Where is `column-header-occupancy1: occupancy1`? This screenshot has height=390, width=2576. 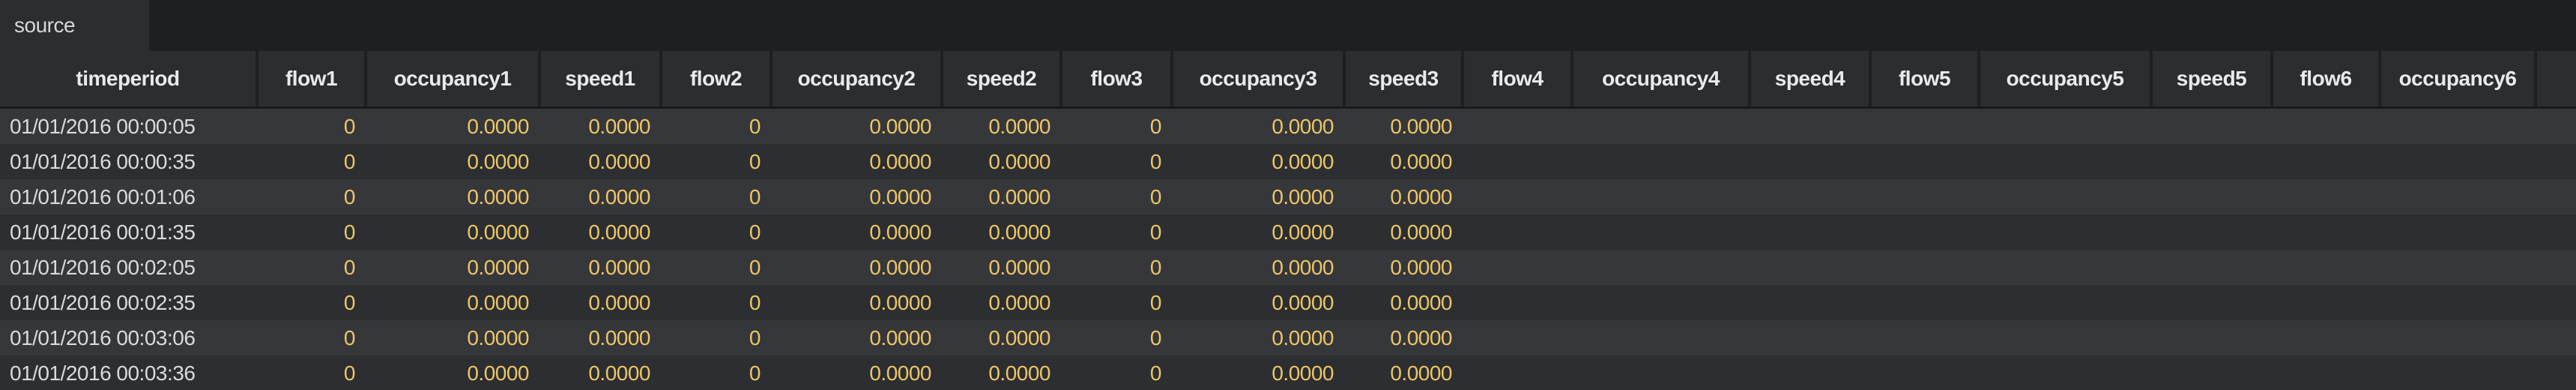 column-header-occupancy1: occupancy1 is located at coordinates (454, 78).